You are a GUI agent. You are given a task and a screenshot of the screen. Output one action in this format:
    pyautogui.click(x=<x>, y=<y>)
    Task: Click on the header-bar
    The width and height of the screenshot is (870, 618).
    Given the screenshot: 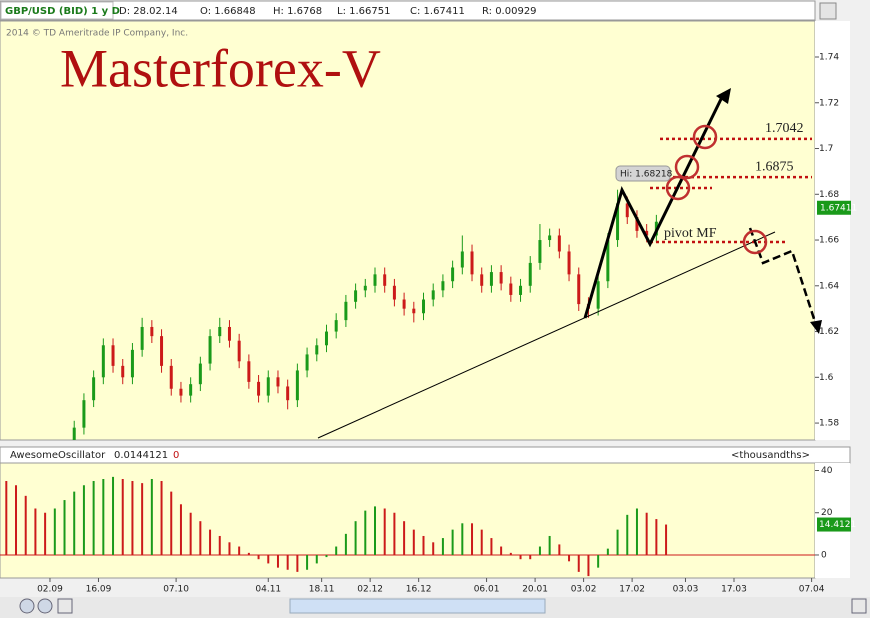 What is the action you would take?
    pyautogui.click(x=408, y=10)
    